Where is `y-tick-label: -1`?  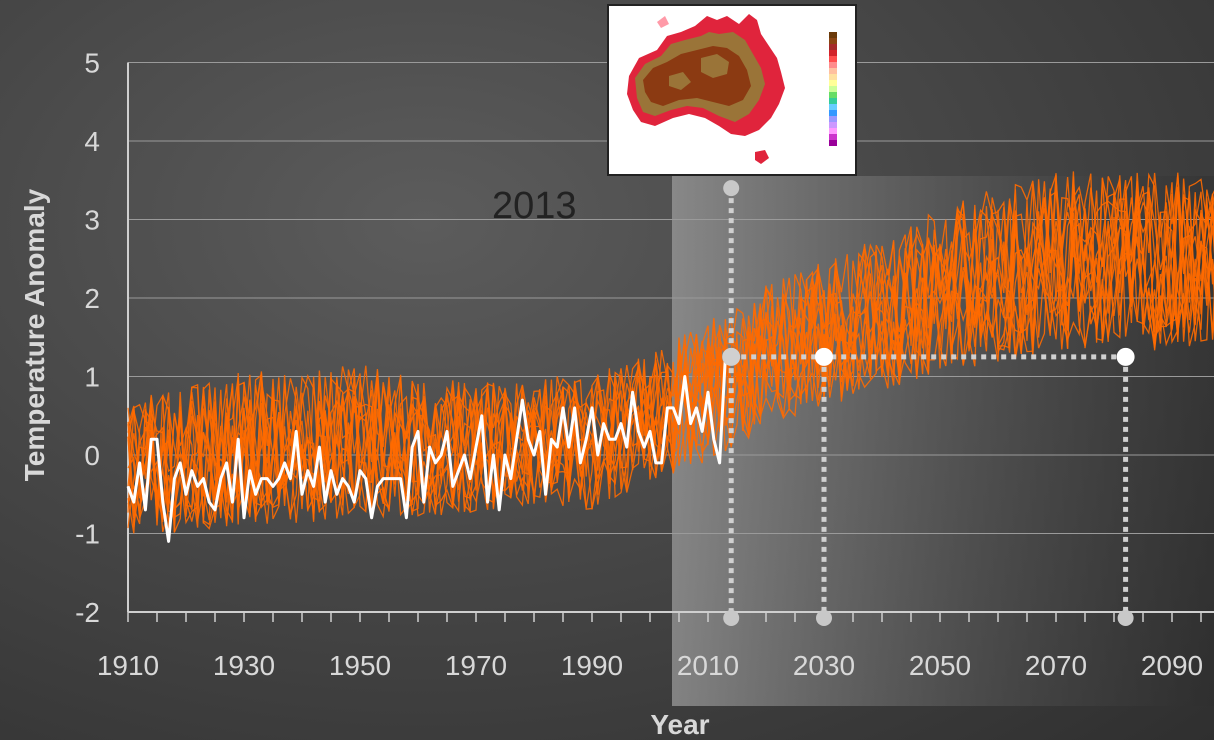
y-tick-label: -1 is located at coordinates (87, 534).